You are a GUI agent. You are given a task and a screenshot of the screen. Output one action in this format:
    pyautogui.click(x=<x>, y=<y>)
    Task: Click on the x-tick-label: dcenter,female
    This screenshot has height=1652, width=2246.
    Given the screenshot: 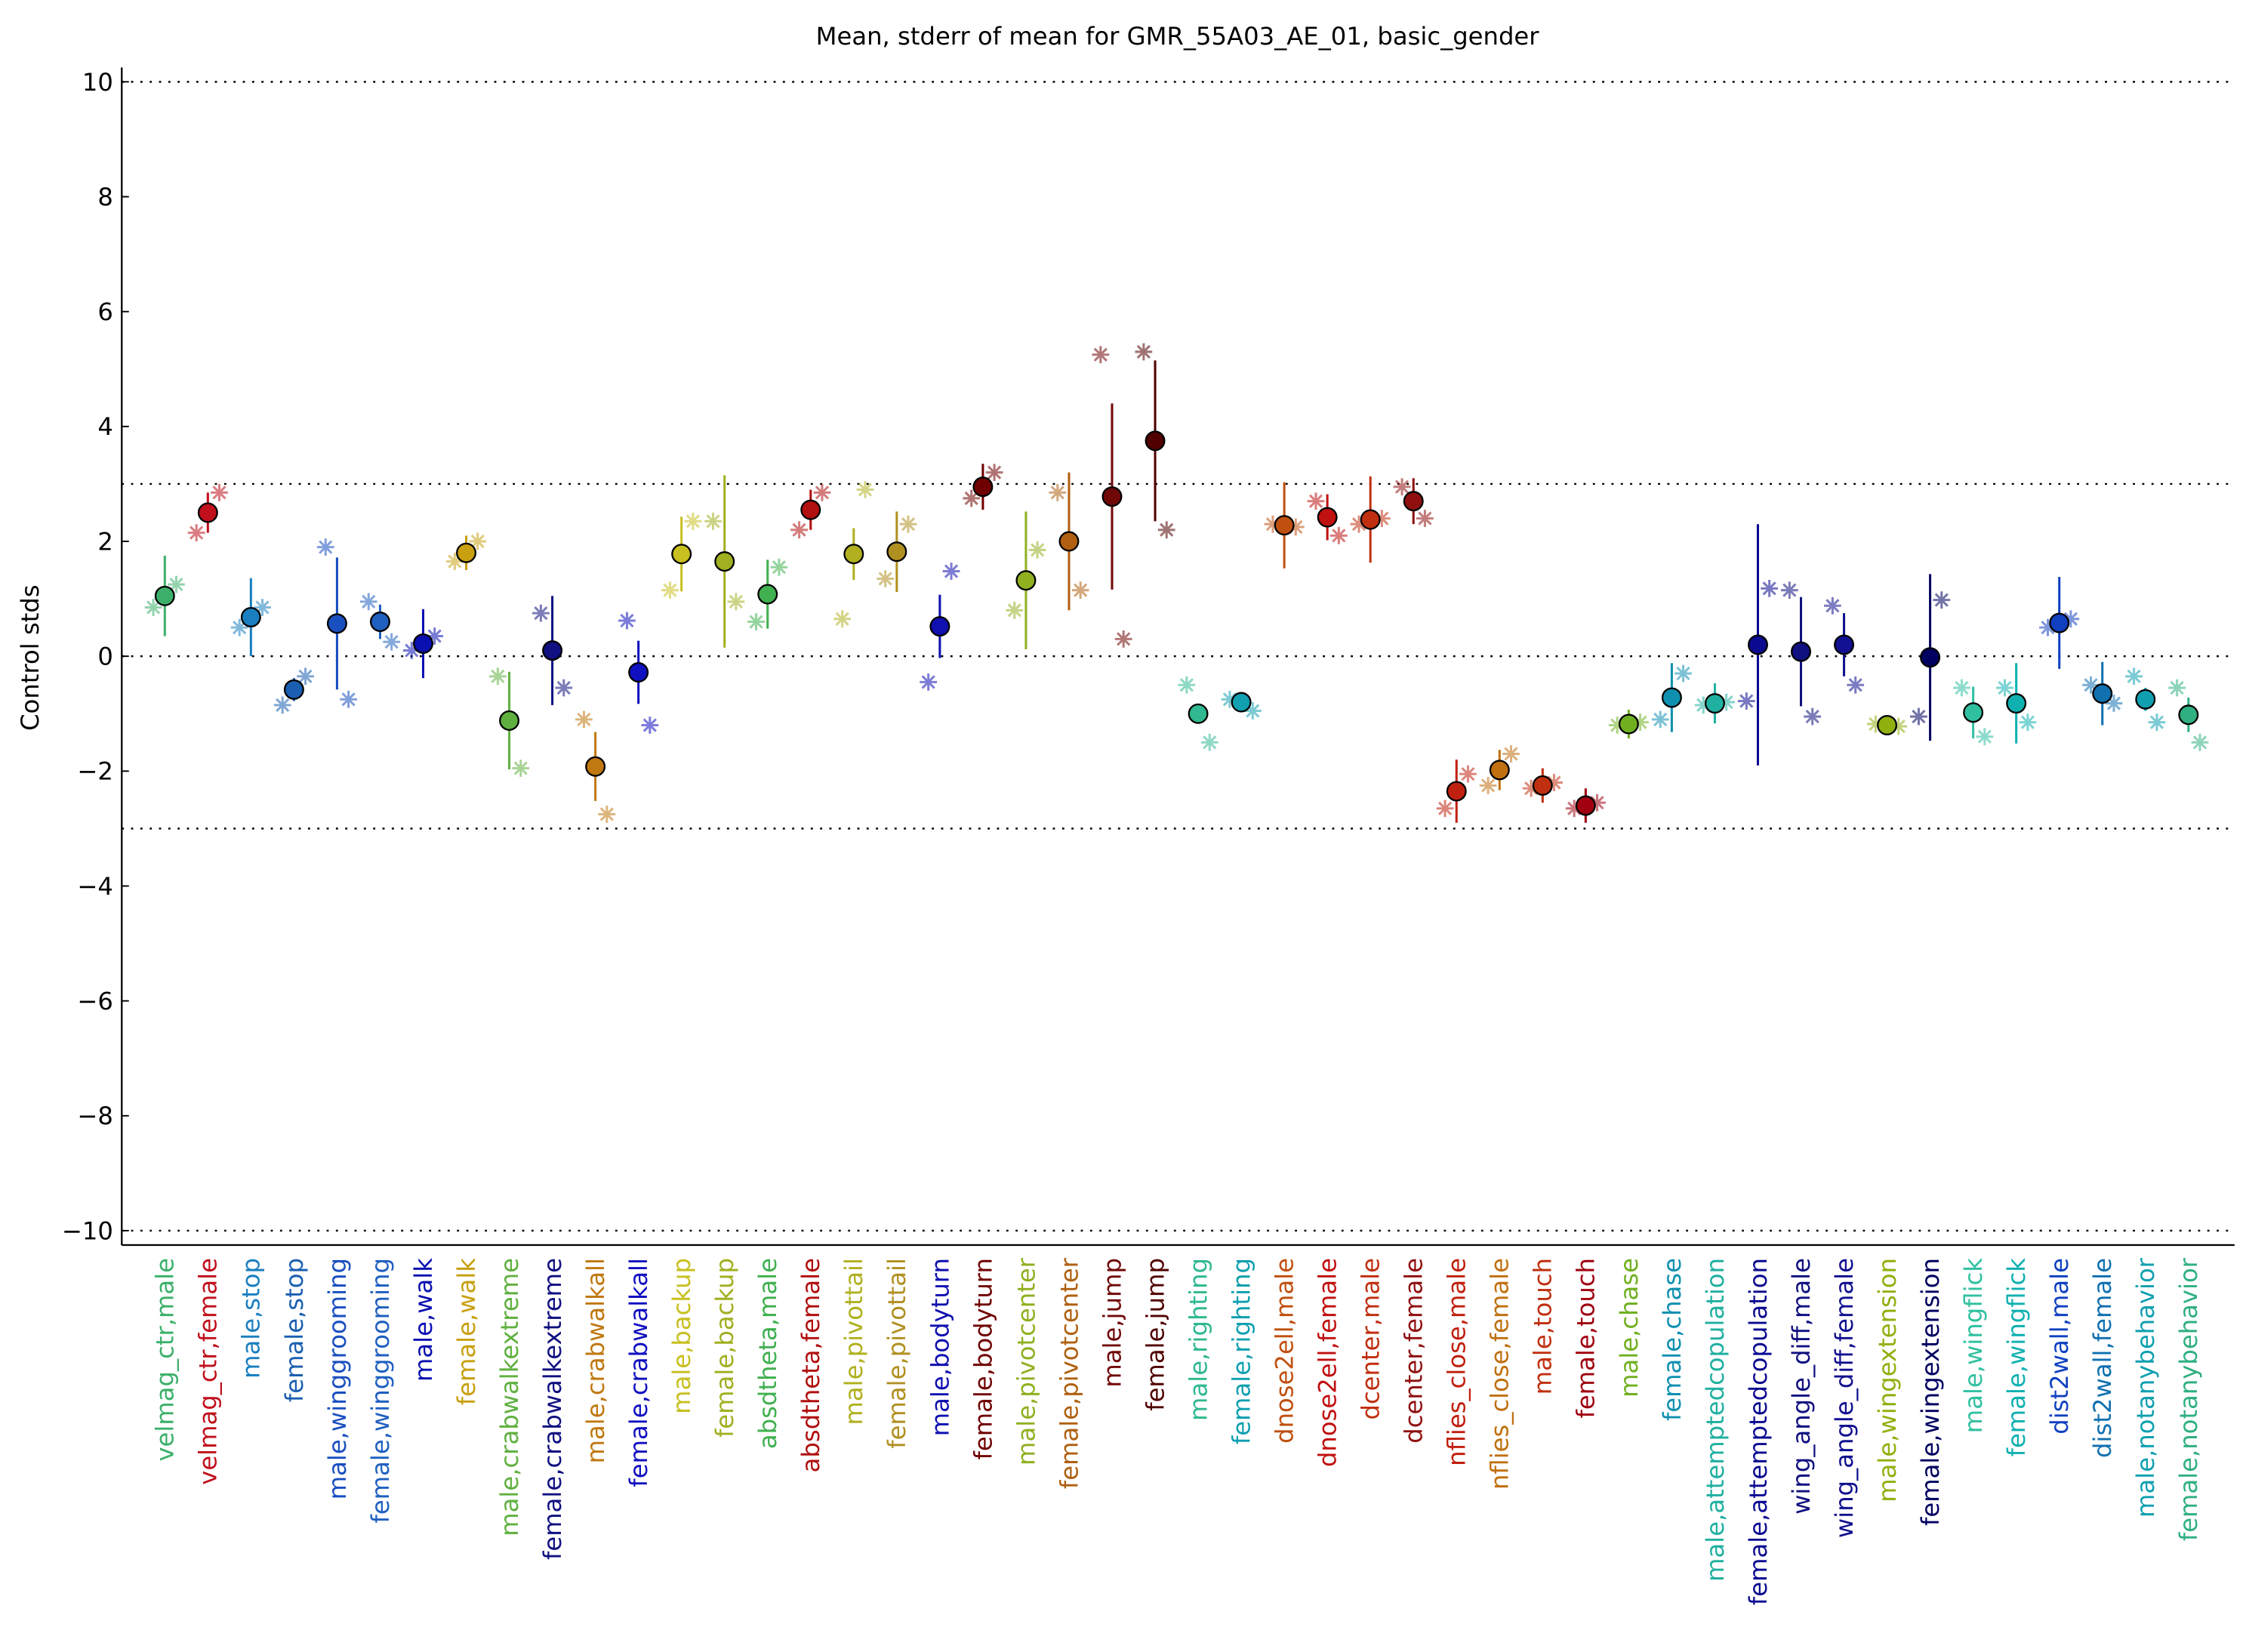 What is the action you would take?
    pyautogui.click(x=1414, y=1351)
    